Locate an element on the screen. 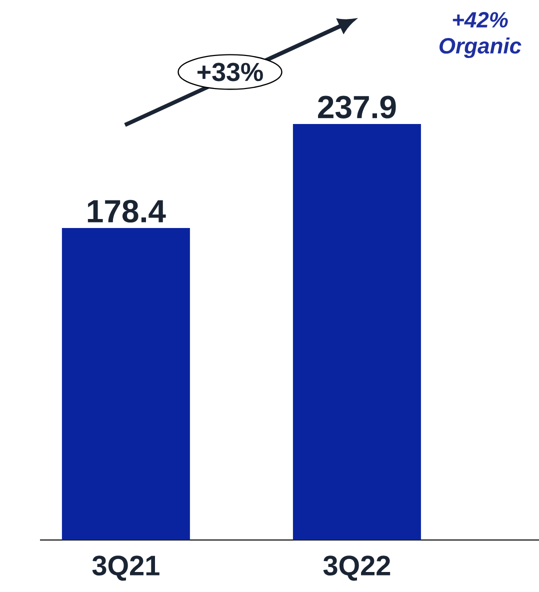  text: +42% Organic is located at coordinates (481, 35).